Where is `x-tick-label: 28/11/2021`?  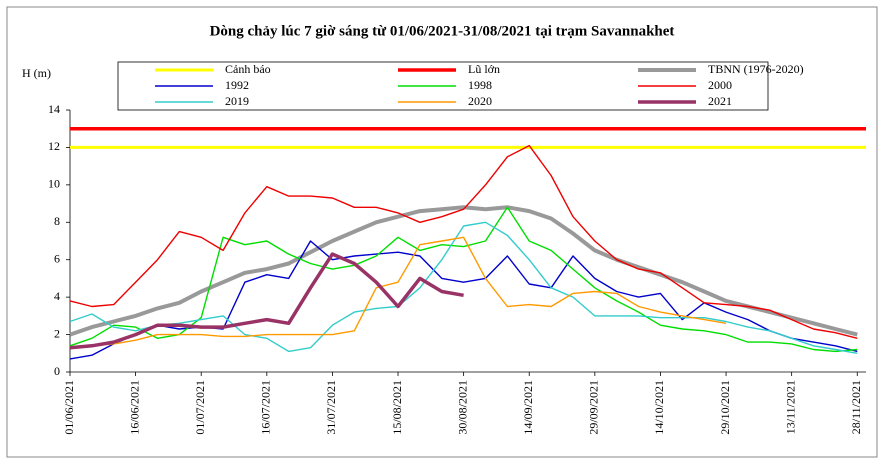
x-tick-label: 28/11/2021 is located at coordinates (856, 407).